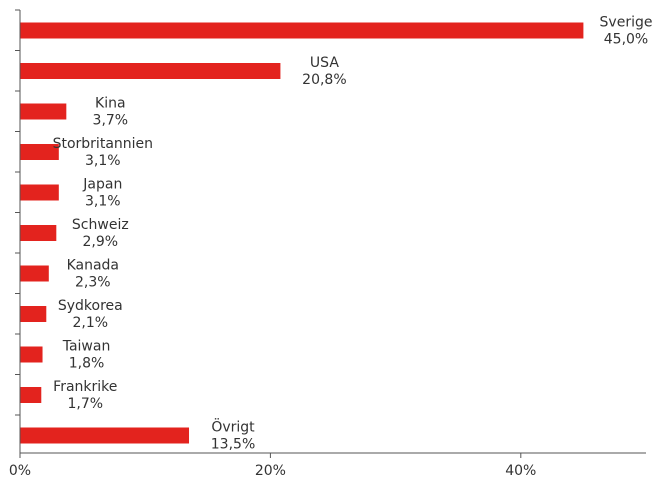 Image resolution: width=657 pixels, height=485 pixels. What do you see at coordinates (90, 306) in the screenshot?
I see `bar-category-label-7: Sydkorea` at bounding box center [90, 306].